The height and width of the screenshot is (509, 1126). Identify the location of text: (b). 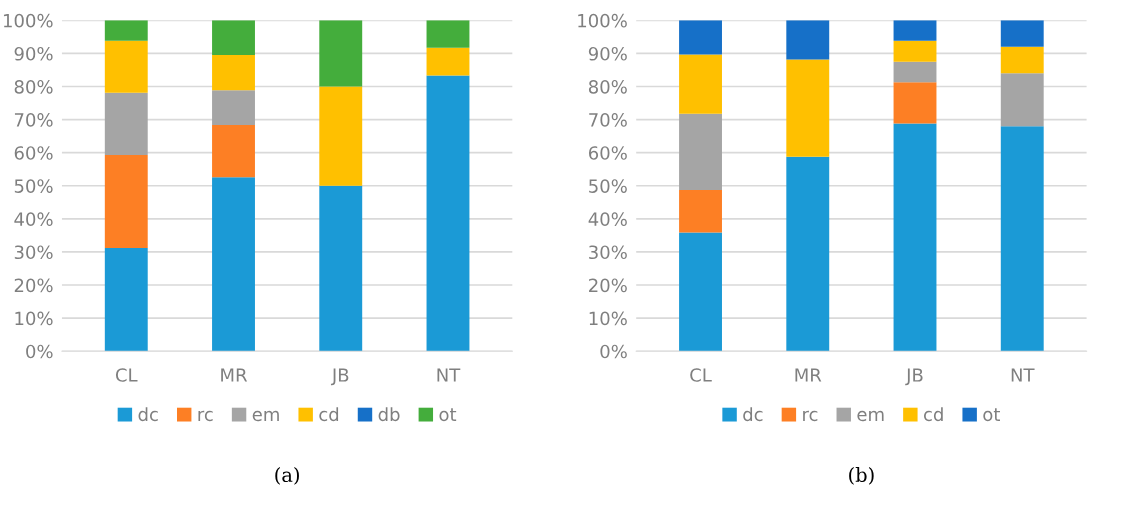
(861, 476).